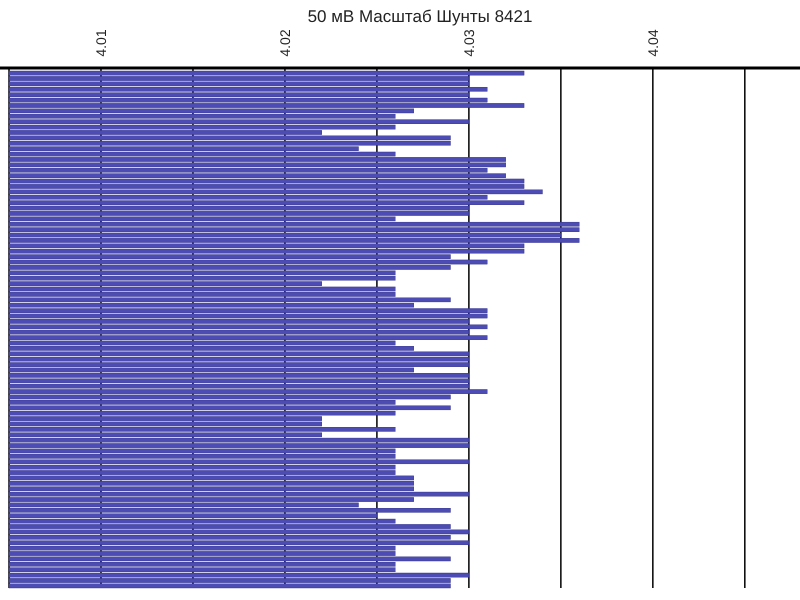 This screenshot has width=800, height=600. What do you see at coordinates (100, 43) in the screenshot?
I see `x-tick-label: 4.01` at bounding box center [100, 43].